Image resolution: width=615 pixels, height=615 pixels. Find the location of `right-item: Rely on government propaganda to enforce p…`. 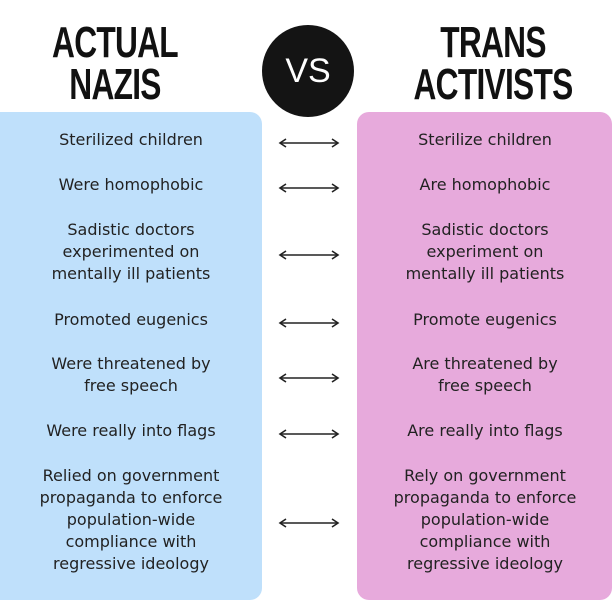

right-item: Rely on government propaganda to enforce p… is located at coordinates (485, 520).